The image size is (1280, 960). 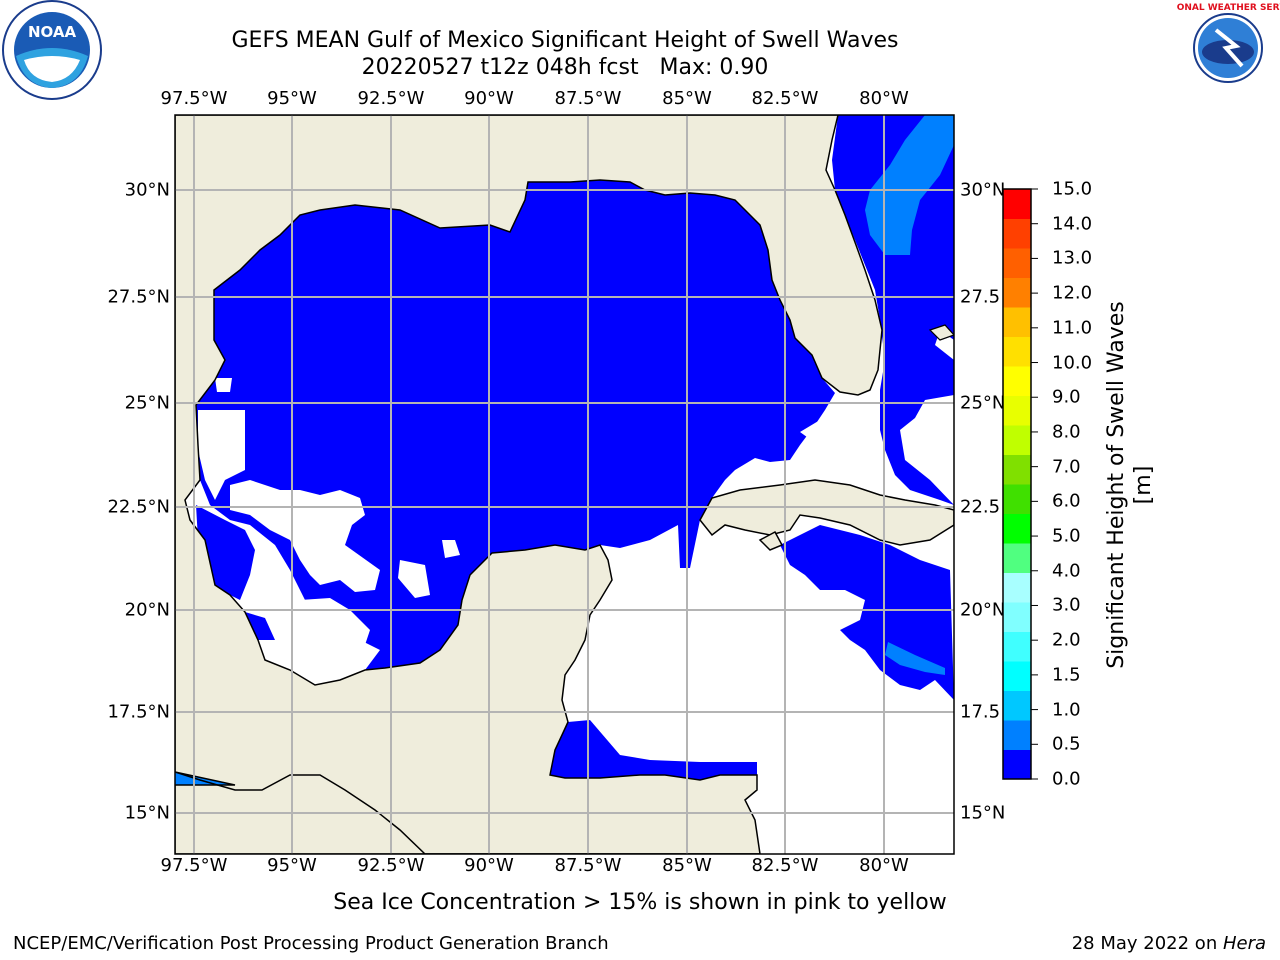 I want to click on colorbar-tick-label: 9.0, so click(x=1066, y=397).